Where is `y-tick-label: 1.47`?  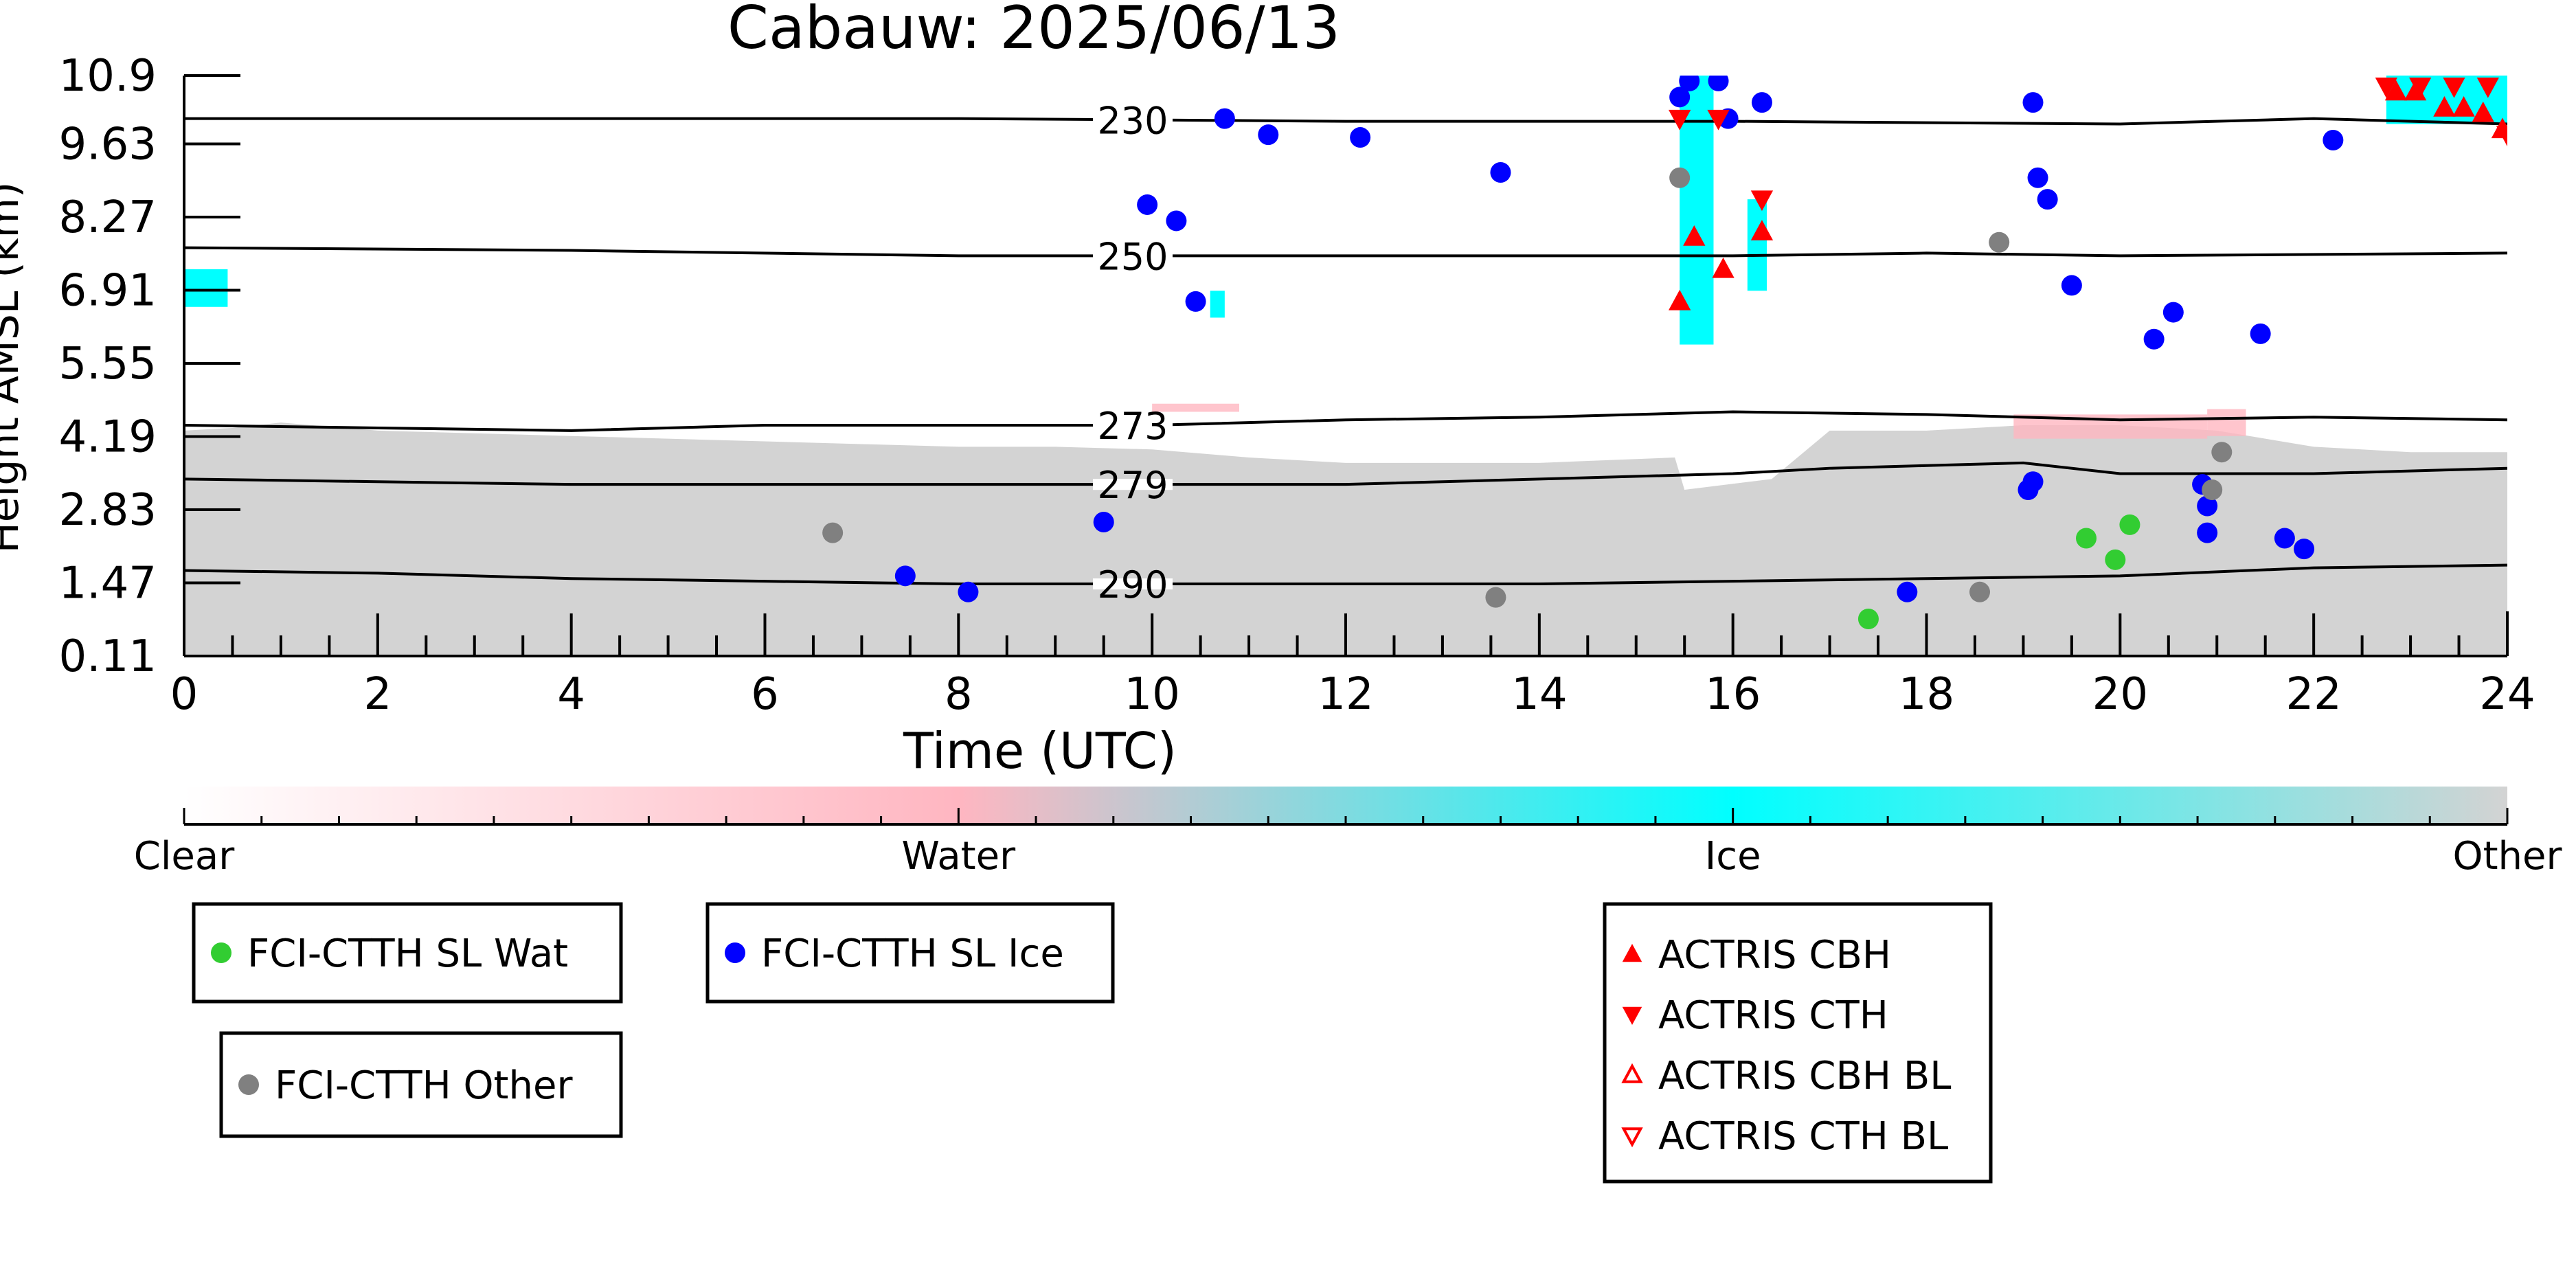 y-tick-label: 1.47 is located at coordinates (108, 583).